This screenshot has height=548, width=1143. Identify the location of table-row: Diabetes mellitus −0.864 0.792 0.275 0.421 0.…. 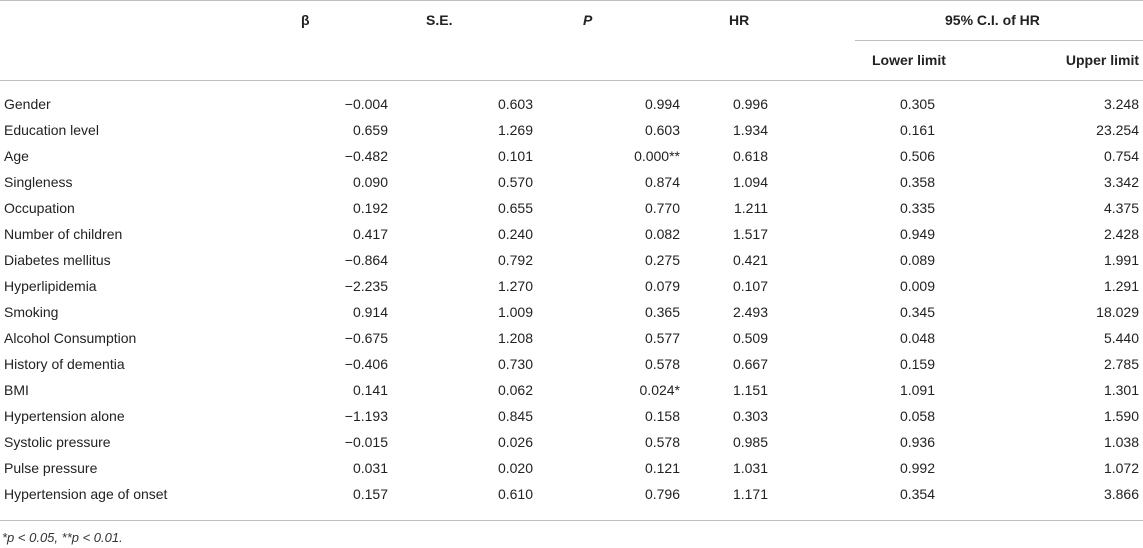
(571, 260).